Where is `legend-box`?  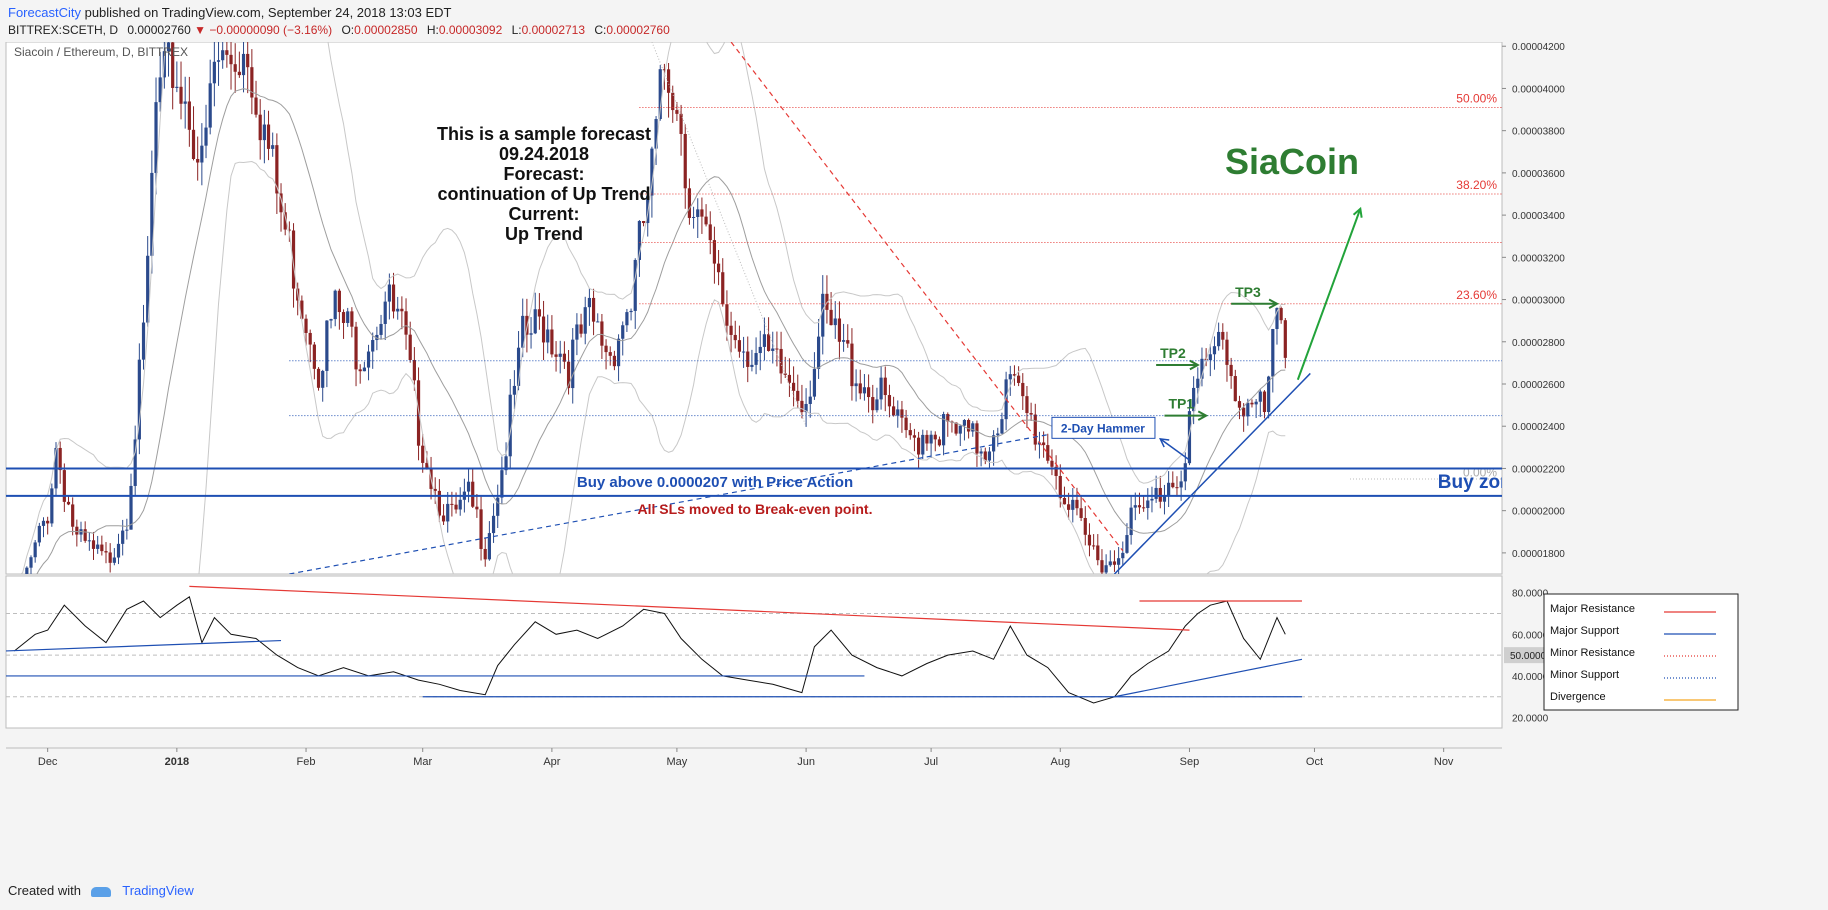 legend-box is located at coordinates (1641, 652).